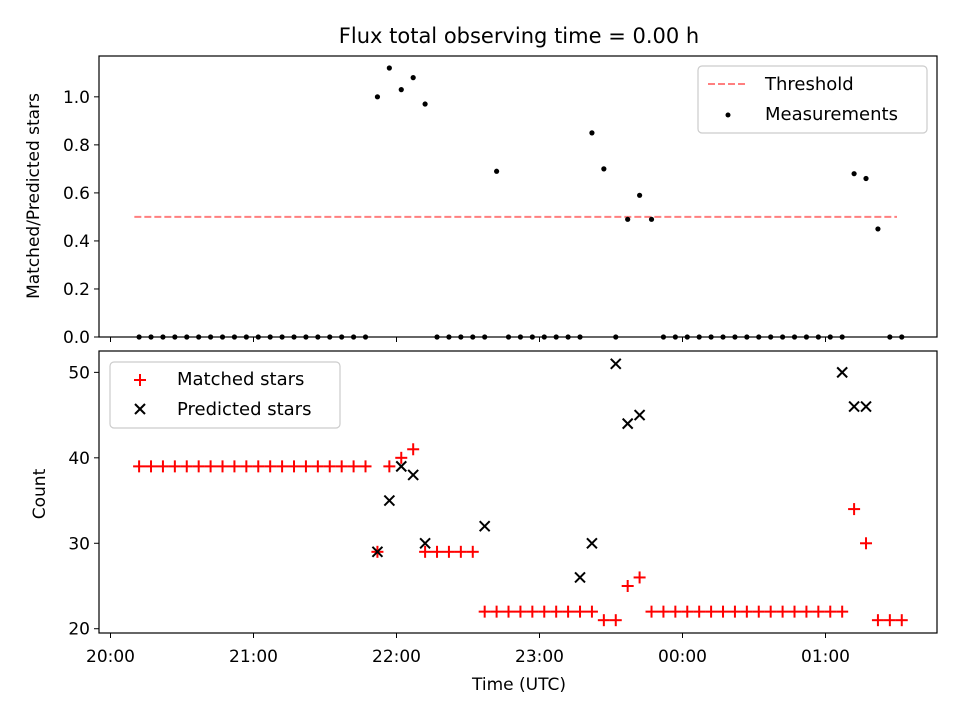  I want to click on x-tick-label: 21:00, so click(253, 657).